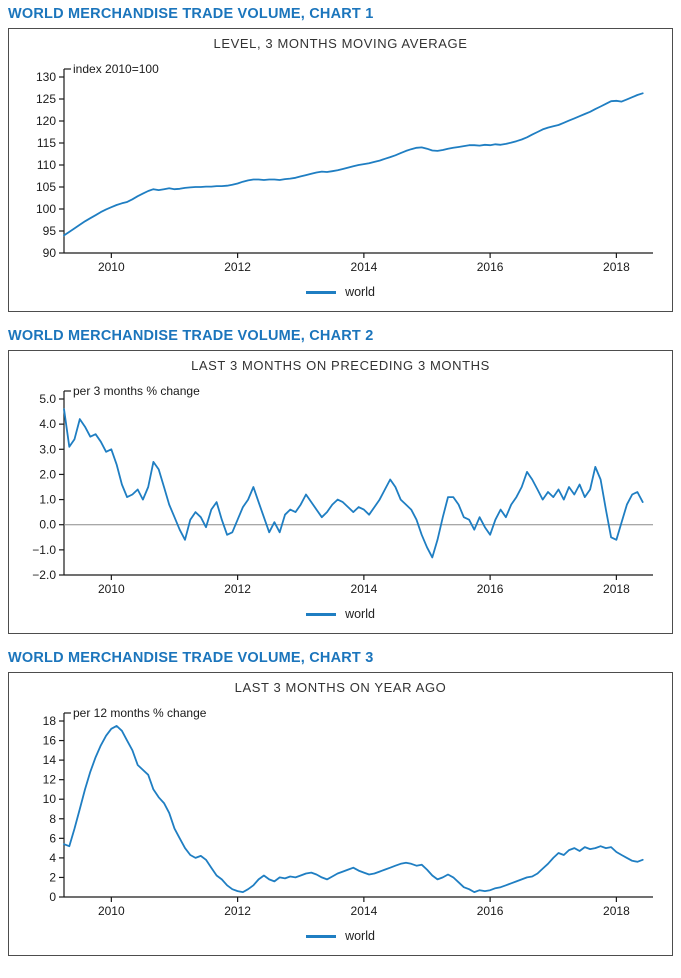  What do you see at coordinates (52, 819) in the screenshot?
I see `y-tick-label: 8` at bounding box center [52, 819].